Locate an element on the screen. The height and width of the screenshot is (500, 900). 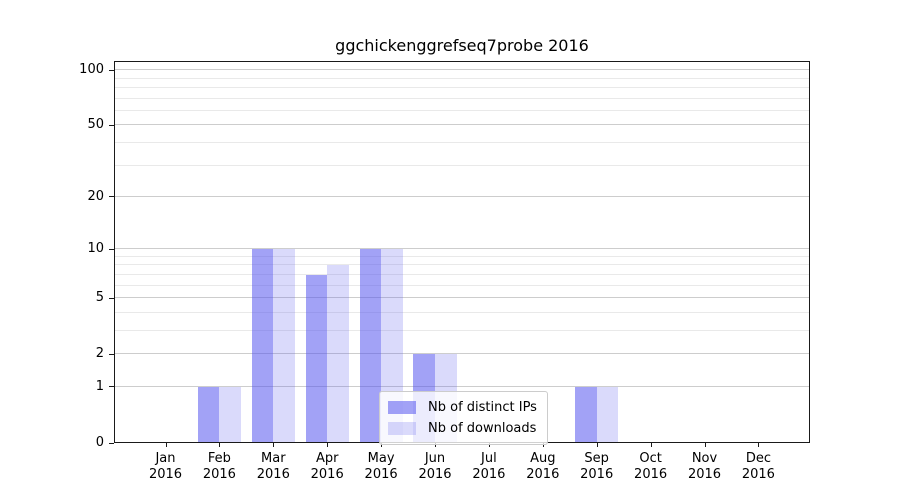
y-tick-label: 20 is located at coordinates (95, 196).